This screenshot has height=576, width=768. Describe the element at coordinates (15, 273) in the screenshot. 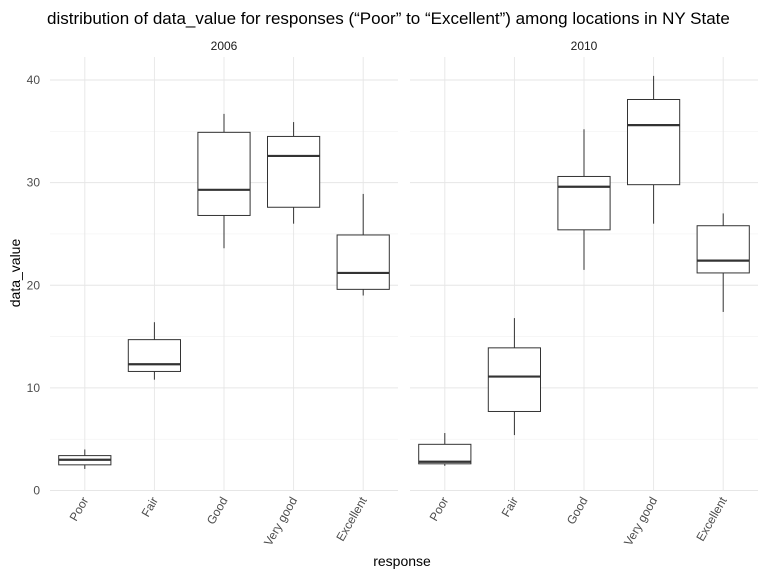

I see `y-axis-label: data_value` at that location.